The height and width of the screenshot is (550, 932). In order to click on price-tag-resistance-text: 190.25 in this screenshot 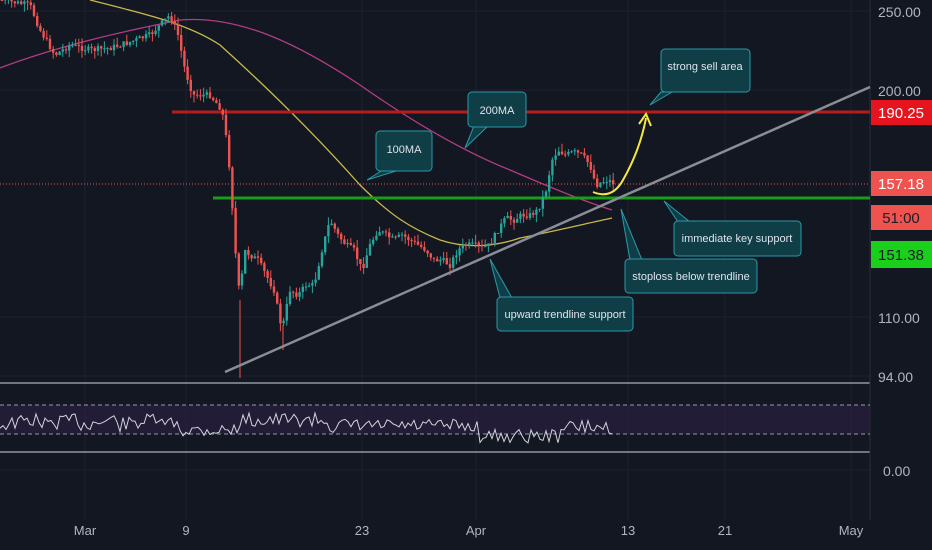, I will do `click(901, 113)`.